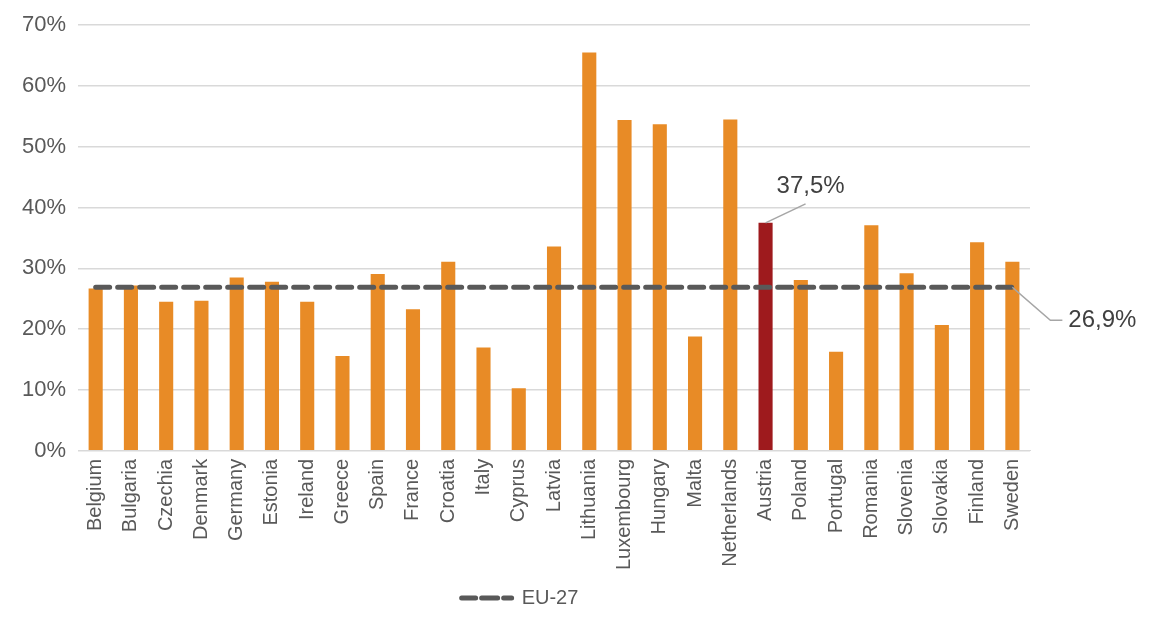 Image resolution: width=1170 pixels, height=623 pixels. What do you see at coordinates (1102, 318) in the screenshot?
I see `annotation: 26,9%` at bounding box center [1102, 318].